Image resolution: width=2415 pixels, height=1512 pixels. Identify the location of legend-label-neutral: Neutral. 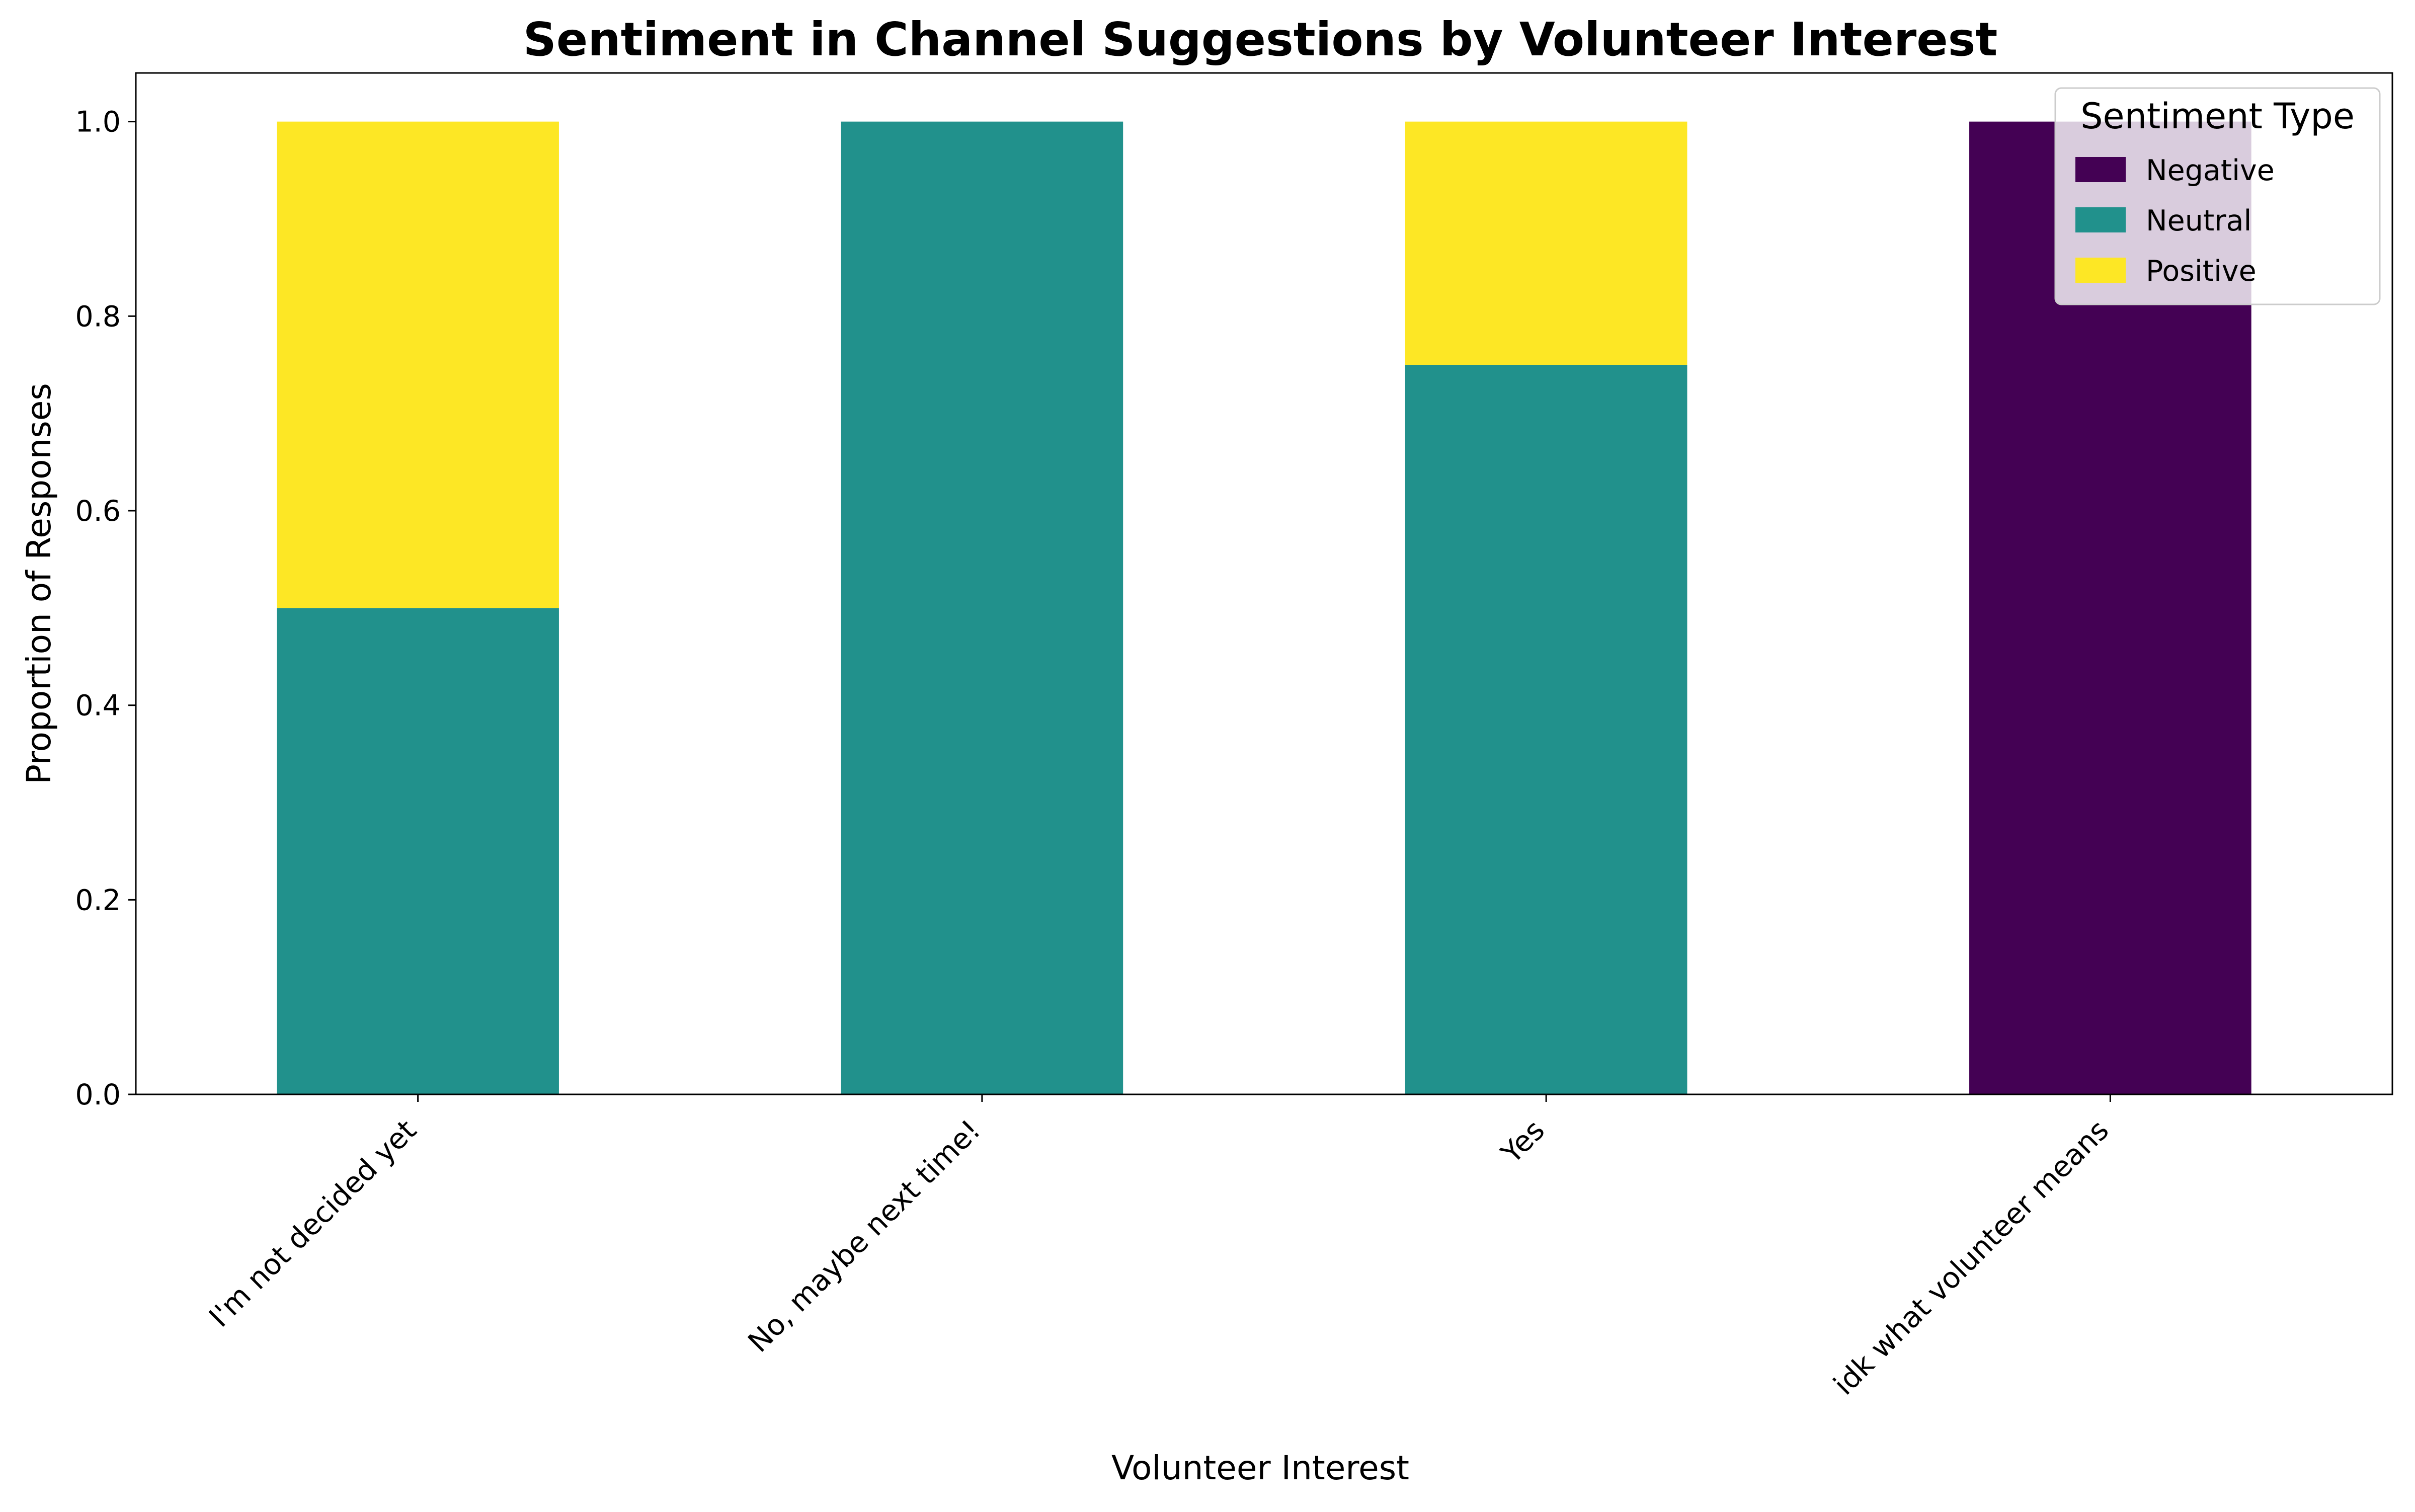
(2198, 220).